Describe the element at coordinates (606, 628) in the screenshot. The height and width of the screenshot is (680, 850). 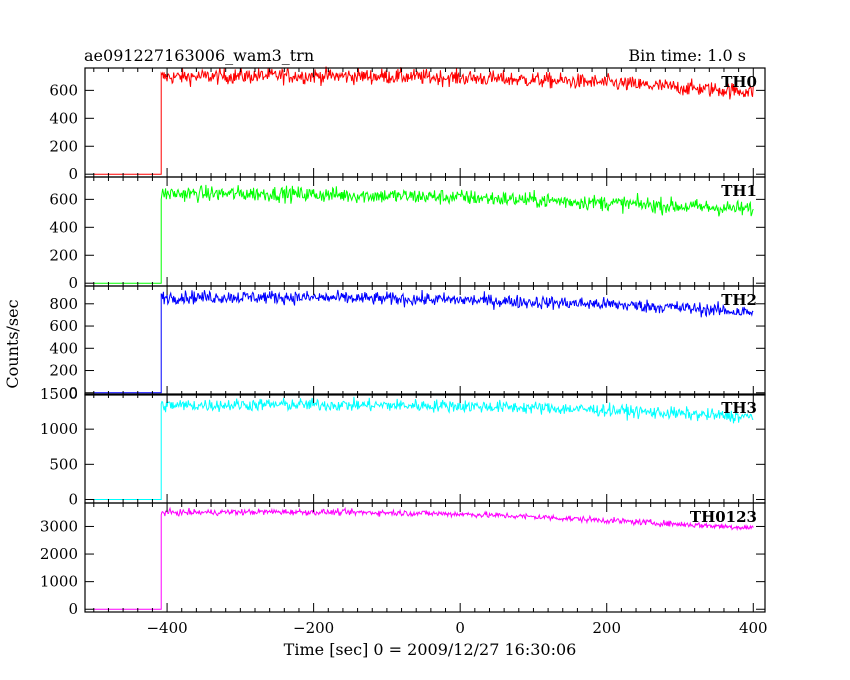
I see `x-tick-label: 200` at that location.